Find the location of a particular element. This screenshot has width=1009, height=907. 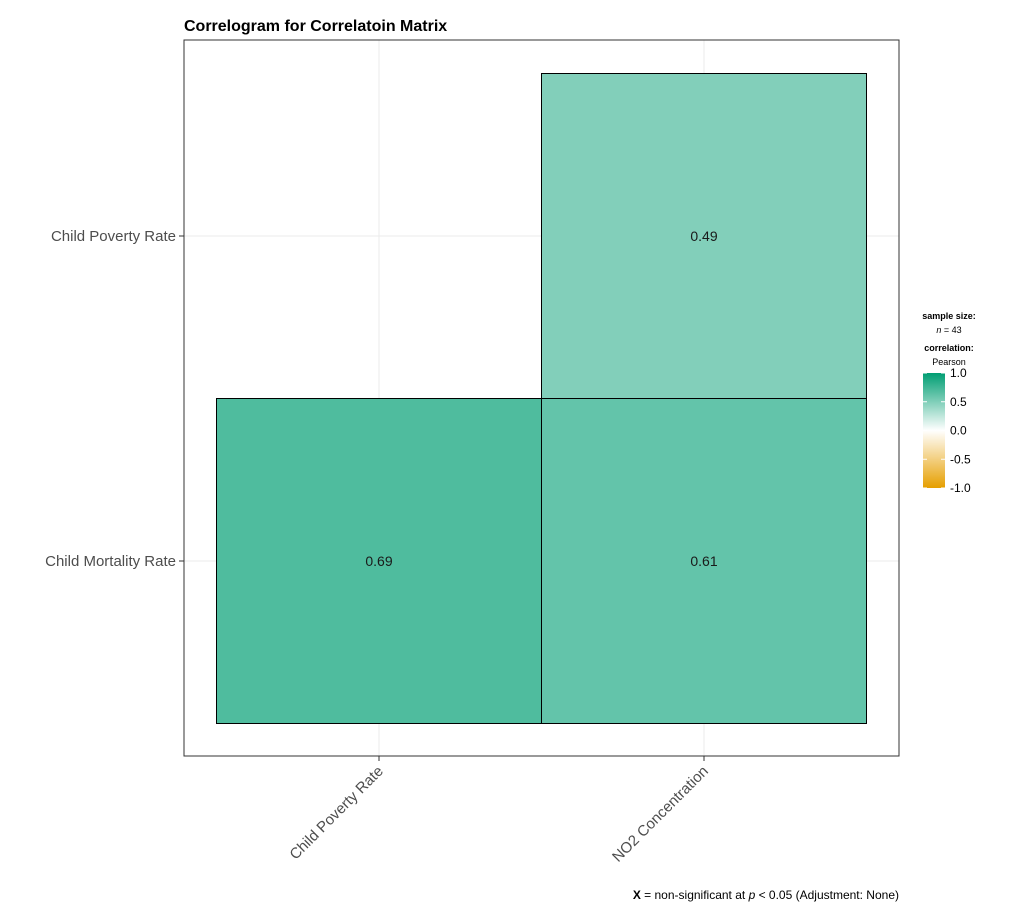

cell-child-poverty-rate-vs-child-mortality-rate is located at coordinates (379, 561).